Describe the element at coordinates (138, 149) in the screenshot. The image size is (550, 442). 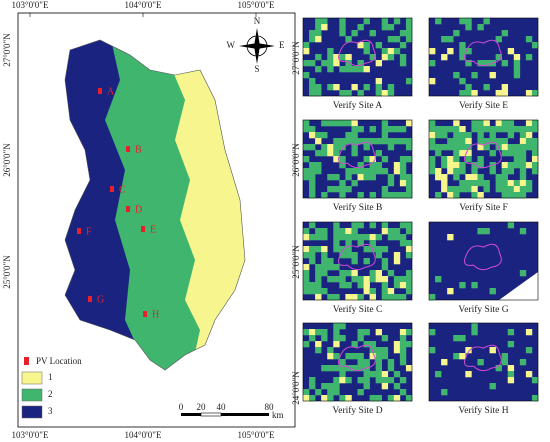
I see `site-label: B` at that location.